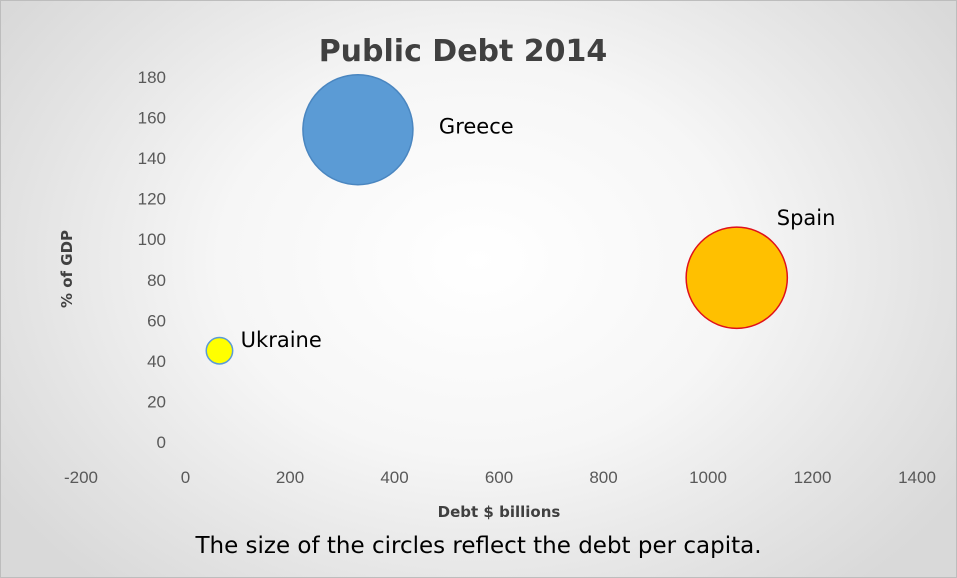 This screenshot has width=957, height=578. Describe the element at coordinates (185, 477) in the screenshot. I see `x-tick-label: 0` at that location.